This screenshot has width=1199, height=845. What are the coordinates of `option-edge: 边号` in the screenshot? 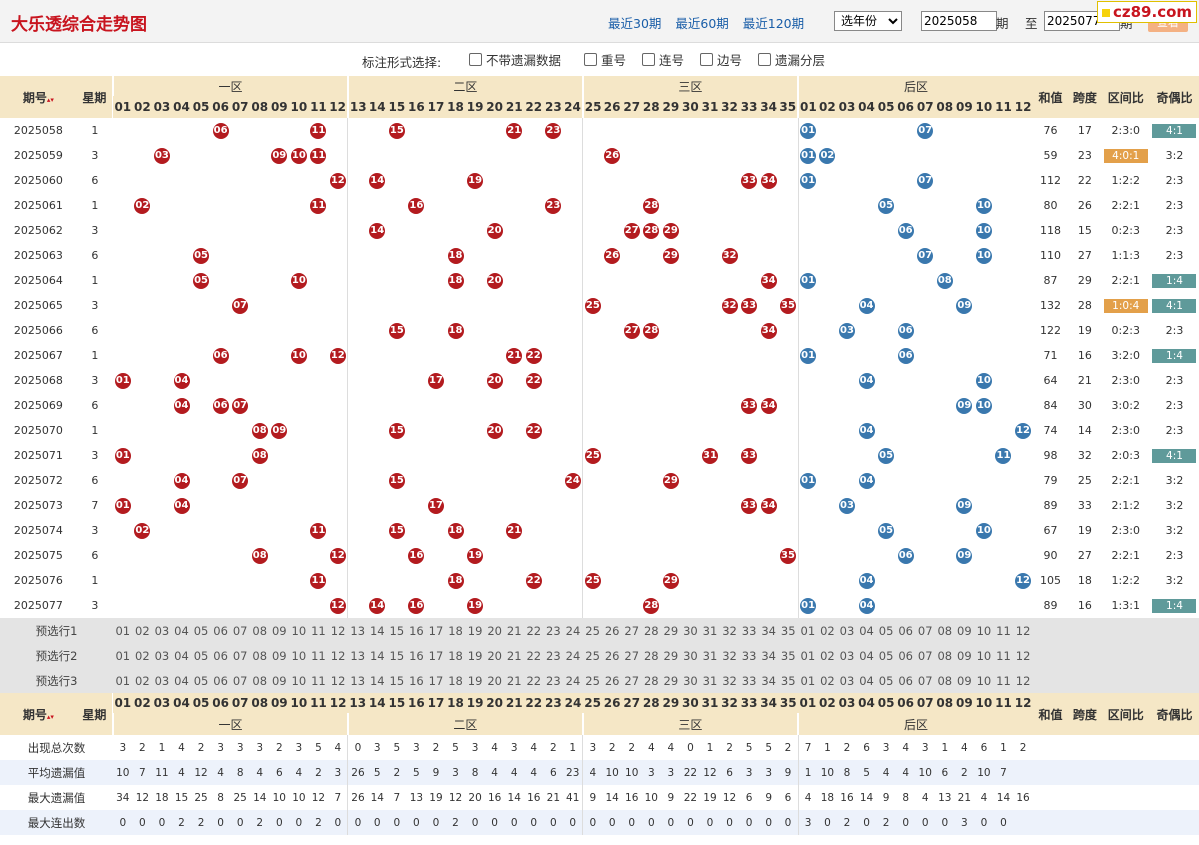 It's located at (721, 59).